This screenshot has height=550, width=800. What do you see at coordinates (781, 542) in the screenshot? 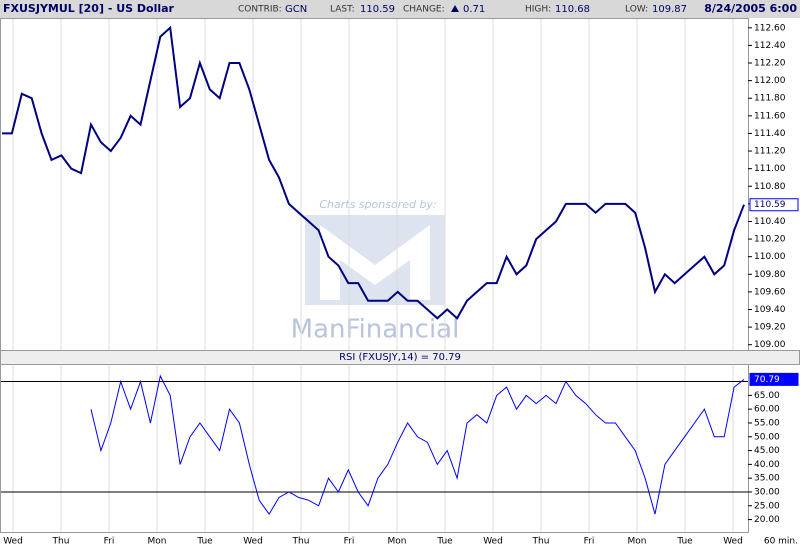
I see `x-axis-label: 60 min.` at bounding box center [781, 542].